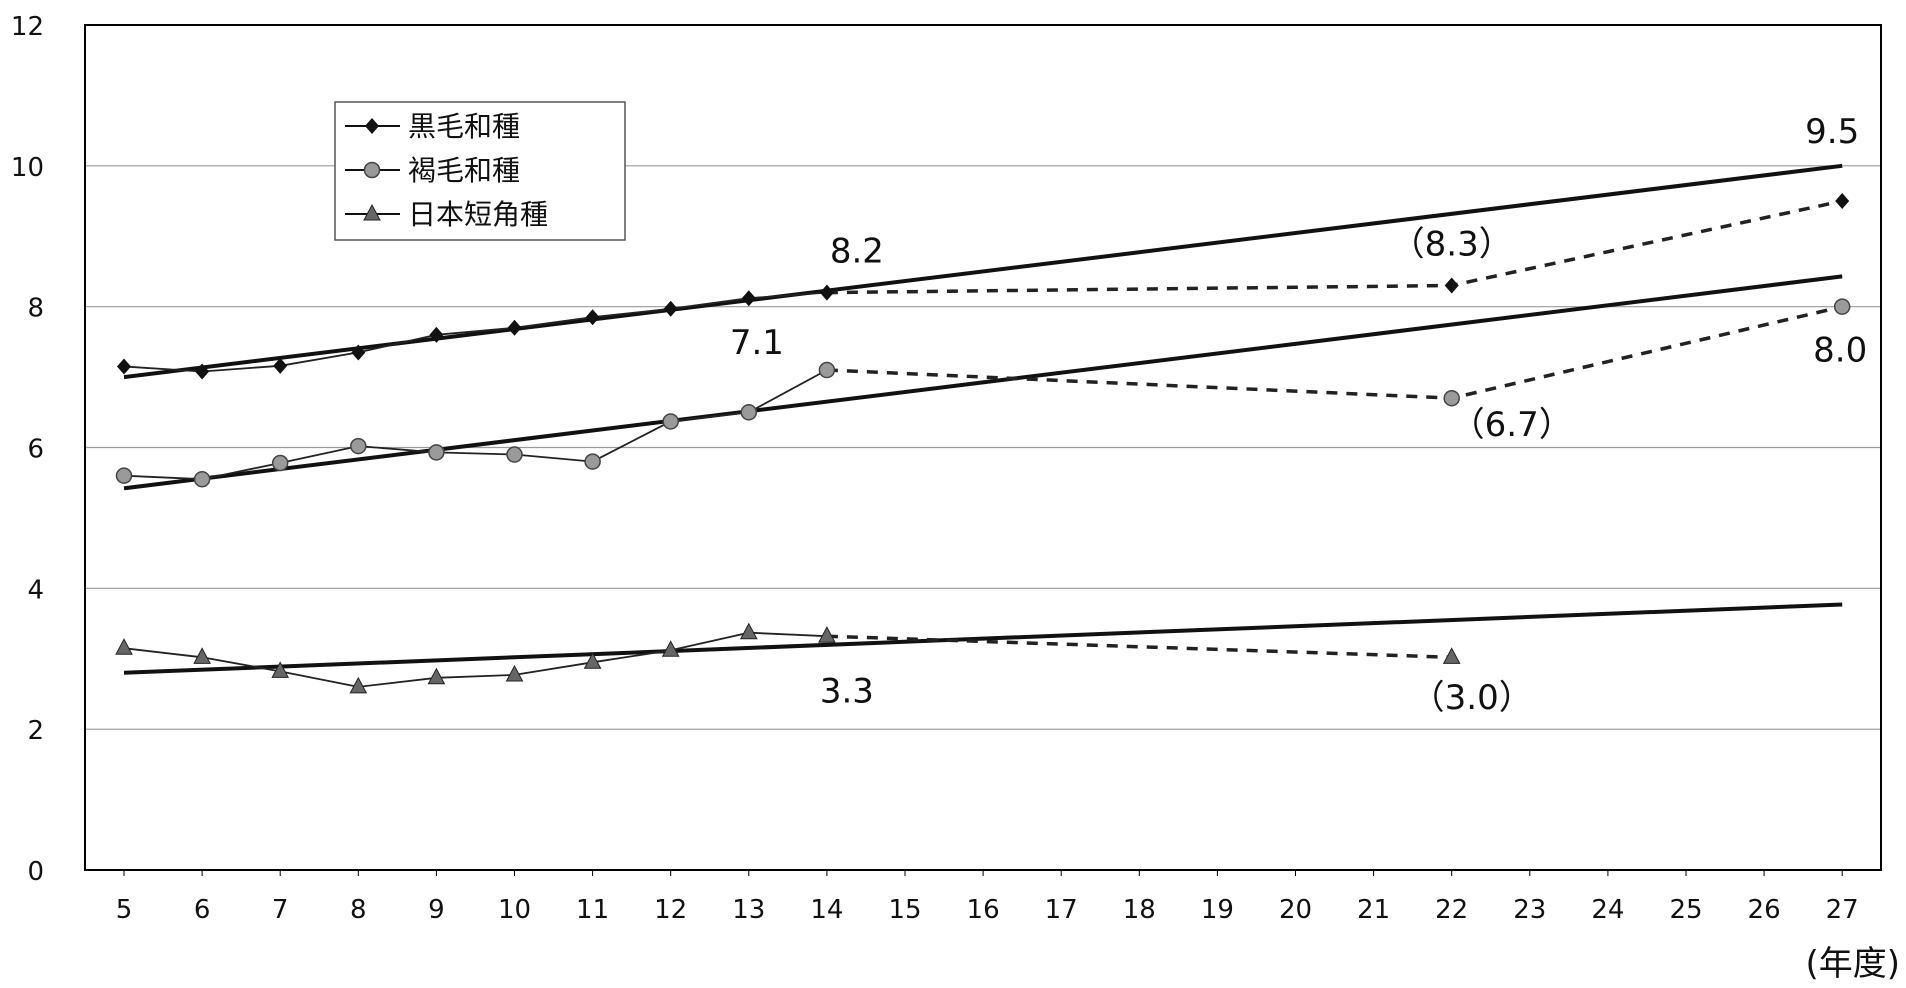 The image size is (1906, 988). What do you see at coordinates (1607, 910) in the screenshot?
I see `x-tick-label: 24` at bounding box center [1607, 910].